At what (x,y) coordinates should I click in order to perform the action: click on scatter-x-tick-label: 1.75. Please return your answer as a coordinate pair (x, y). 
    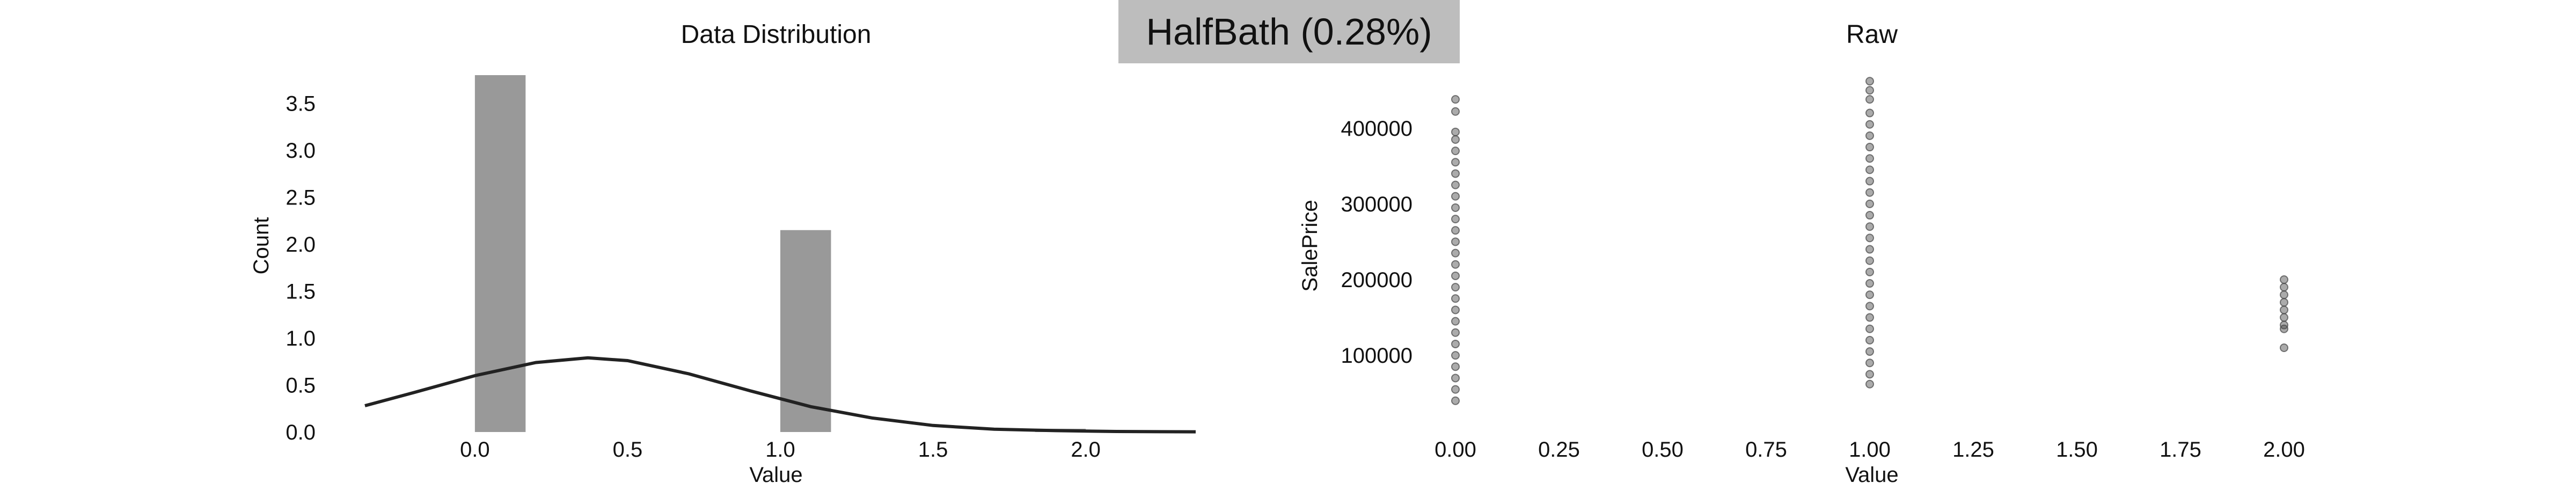
    Looking at the image, I should click on (2180, 450).